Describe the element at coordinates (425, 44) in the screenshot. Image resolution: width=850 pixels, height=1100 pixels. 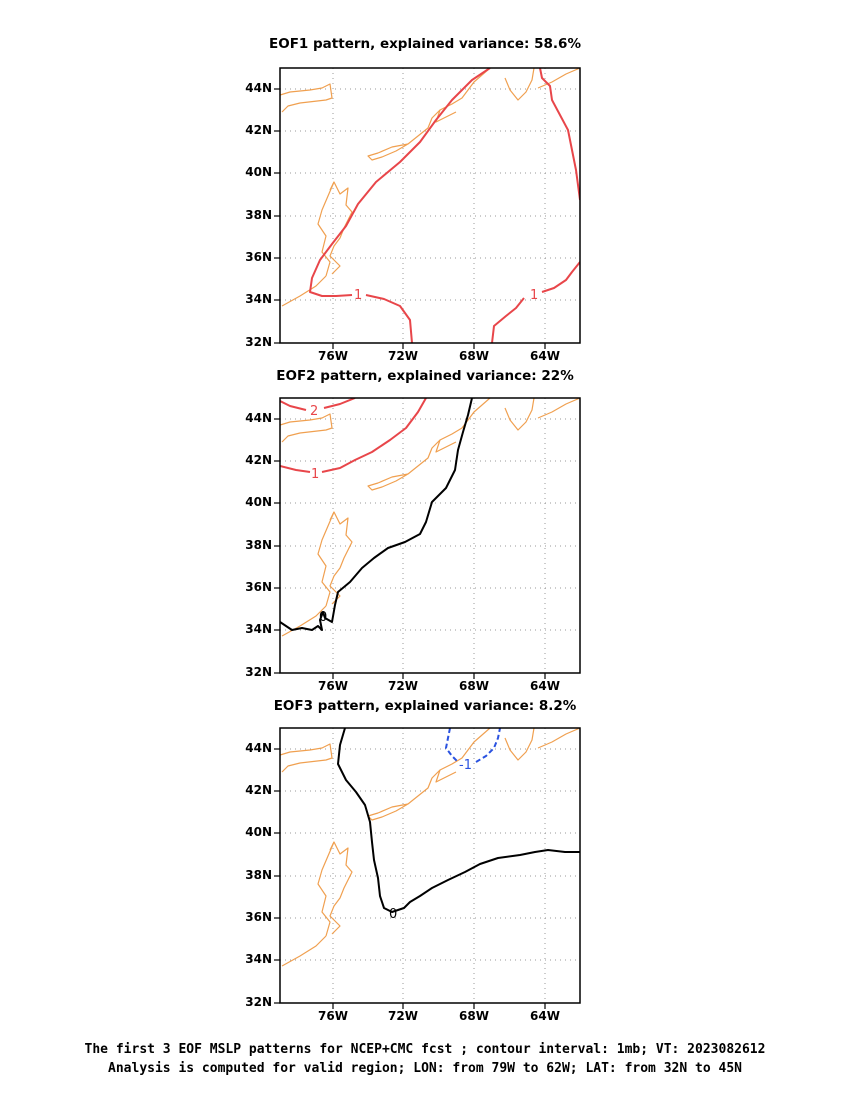
I see `eof1-title: EOF1 pattern, explained variance: 58.6%` at that location.